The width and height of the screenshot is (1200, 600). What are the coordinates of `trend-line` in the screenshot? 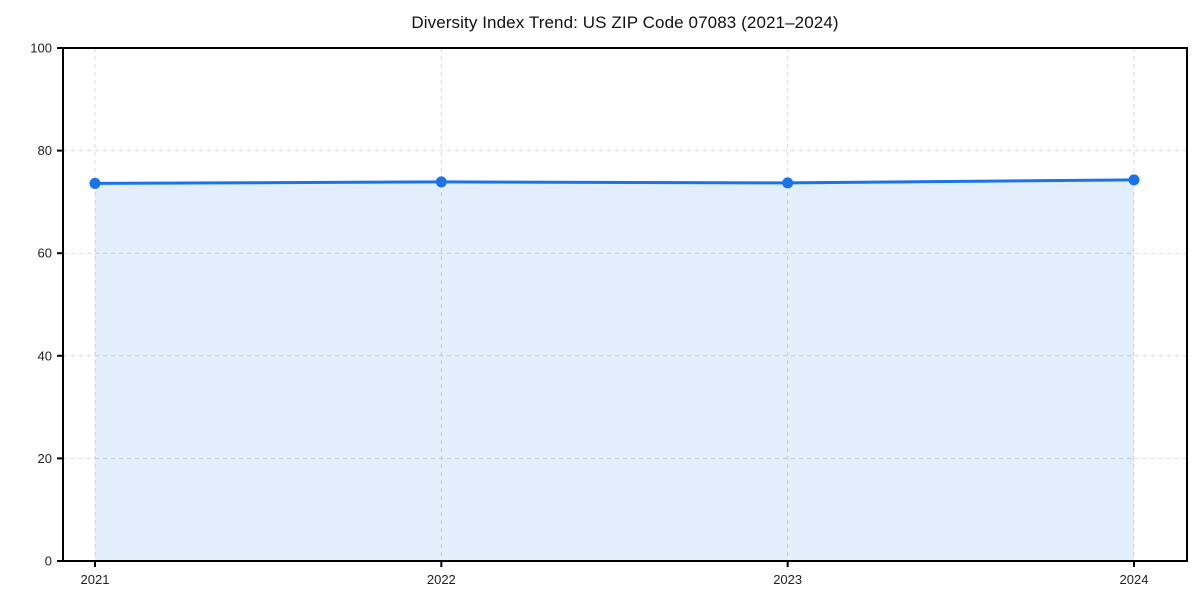 It's located at (614, 181).